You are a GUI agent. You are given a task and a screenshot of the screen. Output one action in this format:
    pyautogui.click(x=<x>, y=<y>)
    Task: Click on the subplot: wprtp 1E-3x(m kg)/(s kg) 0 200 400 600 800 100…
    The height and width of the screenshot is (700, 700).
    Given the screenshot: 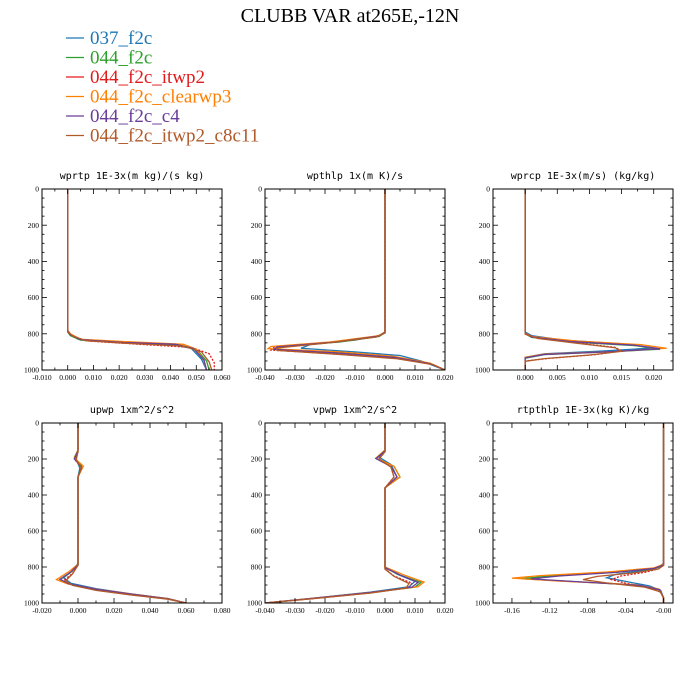 What is the action you would take?
    pyautogui.click(x=127, y=276)
    